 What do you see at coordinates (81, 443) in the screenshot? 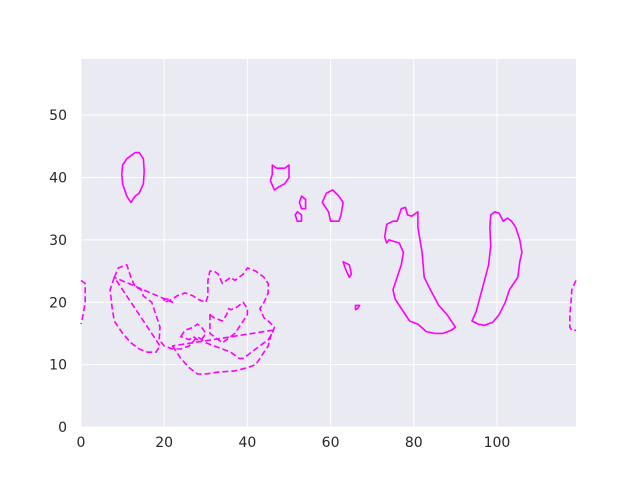
I see `x-tick-label: 0` at bounding box center [81, 443].